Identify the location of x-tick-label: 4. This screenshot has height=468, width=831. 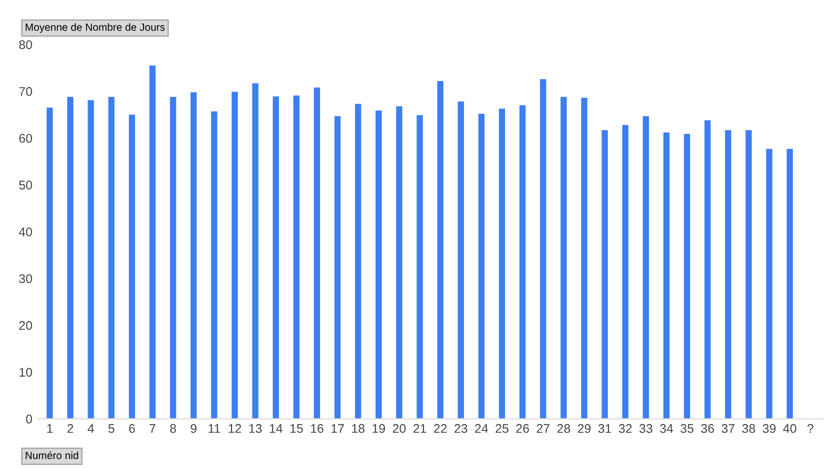
(91, 428).